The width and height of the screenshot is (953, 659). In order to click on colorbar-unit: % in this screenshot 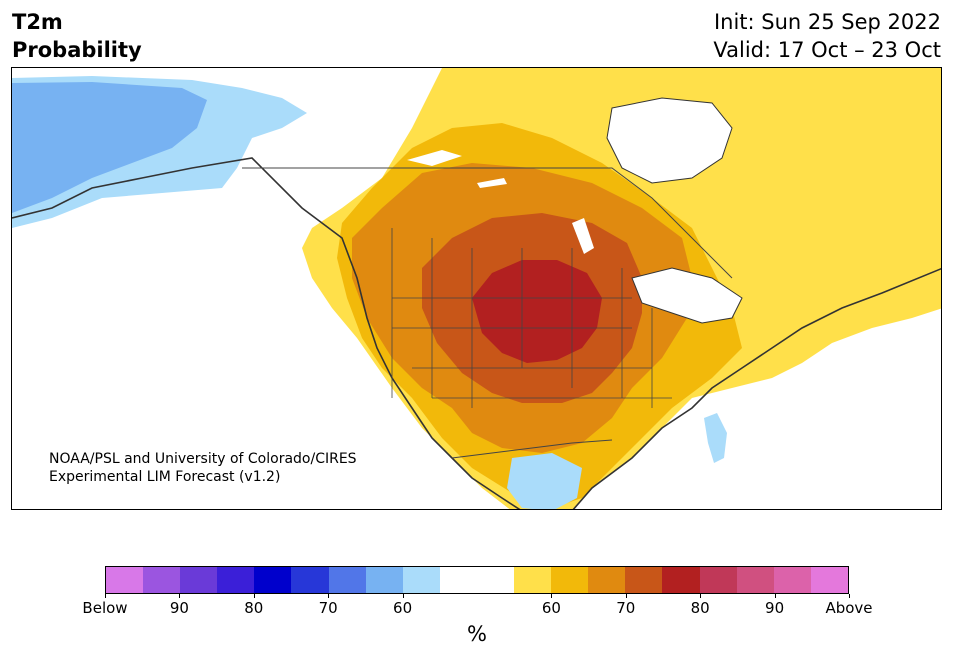, I will do `click(477, 634)`.